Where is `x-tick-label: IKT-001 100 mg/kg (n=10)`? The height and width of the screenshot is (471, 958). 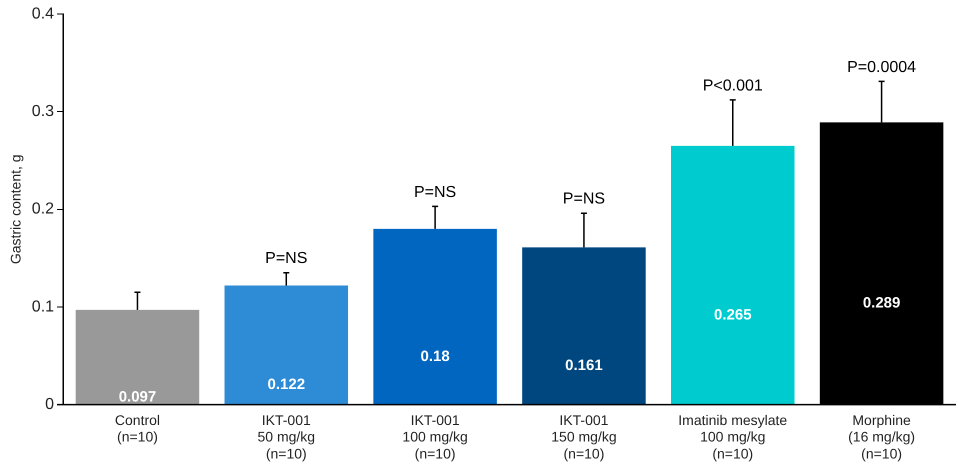
x-tick-label: IKT-001 100 mg/kg (n=10) is located at coordinates (435, 437).